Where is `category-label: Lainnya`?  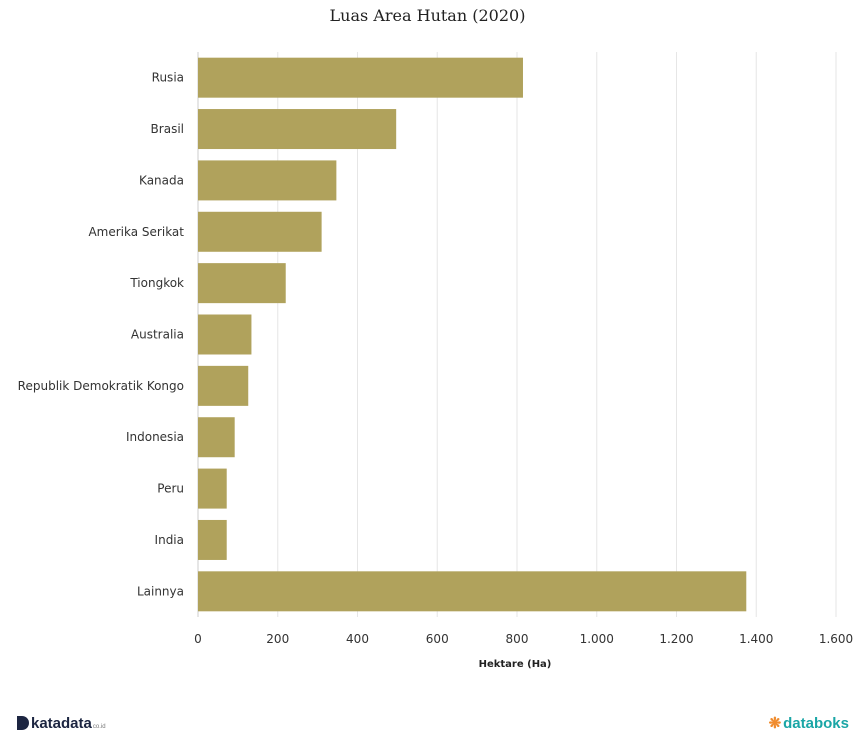 category-label: Lainnya is located at coordinates (160, 591).